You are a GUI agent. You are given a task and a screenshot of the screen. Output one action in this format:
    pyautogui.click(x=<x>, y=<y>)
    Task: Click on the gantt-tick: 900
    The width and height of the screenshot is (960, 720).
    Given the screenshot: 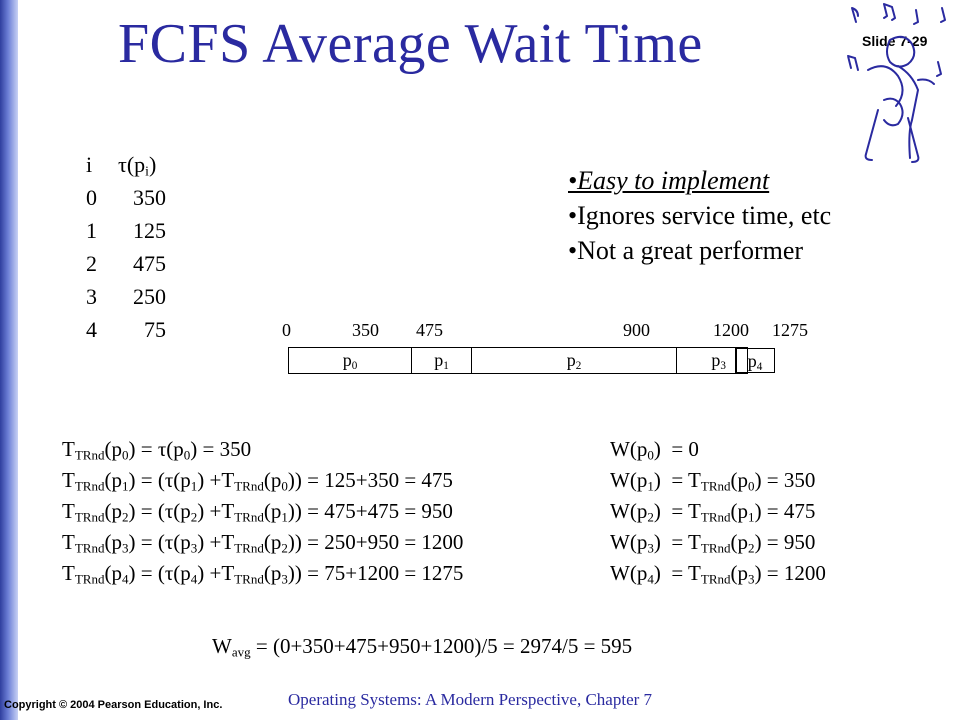 What is the action you would take?
    pyautogui.click(x=636, y=330)
    